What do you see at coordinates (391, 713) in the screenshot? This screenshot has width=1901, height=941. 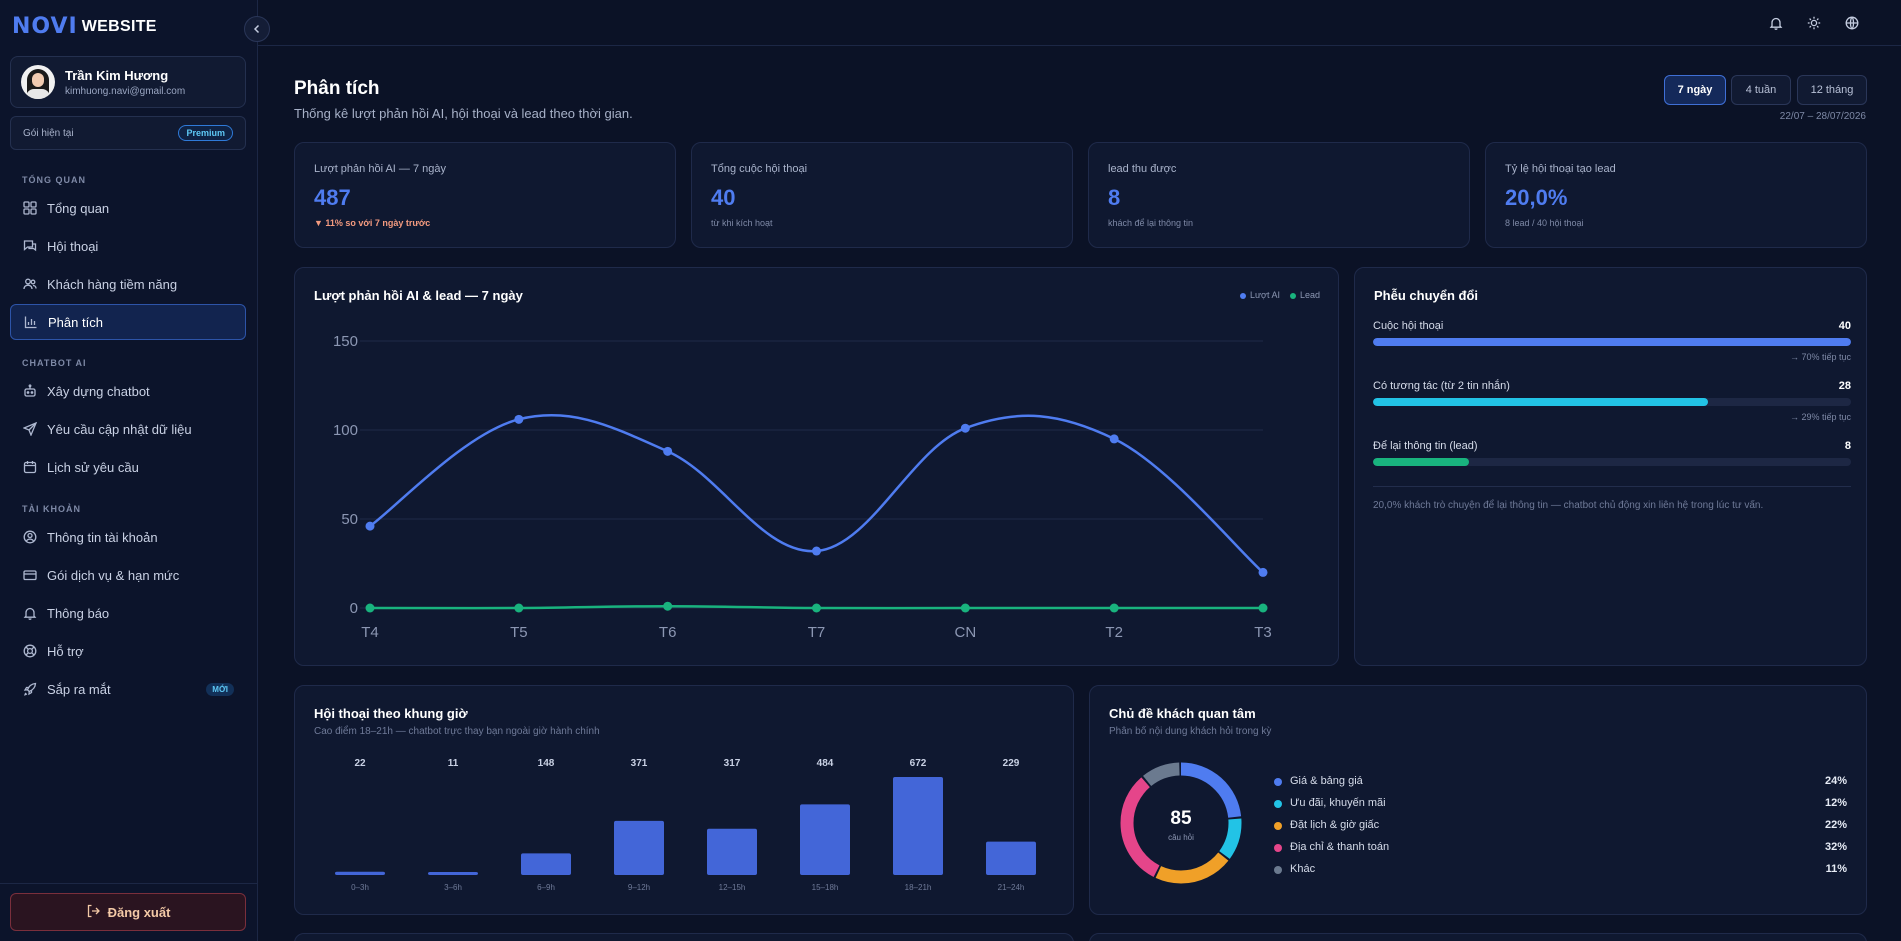 I see `hours-chart-title: Hội thoại theo khung giờ` at bounding box center [391, 713].